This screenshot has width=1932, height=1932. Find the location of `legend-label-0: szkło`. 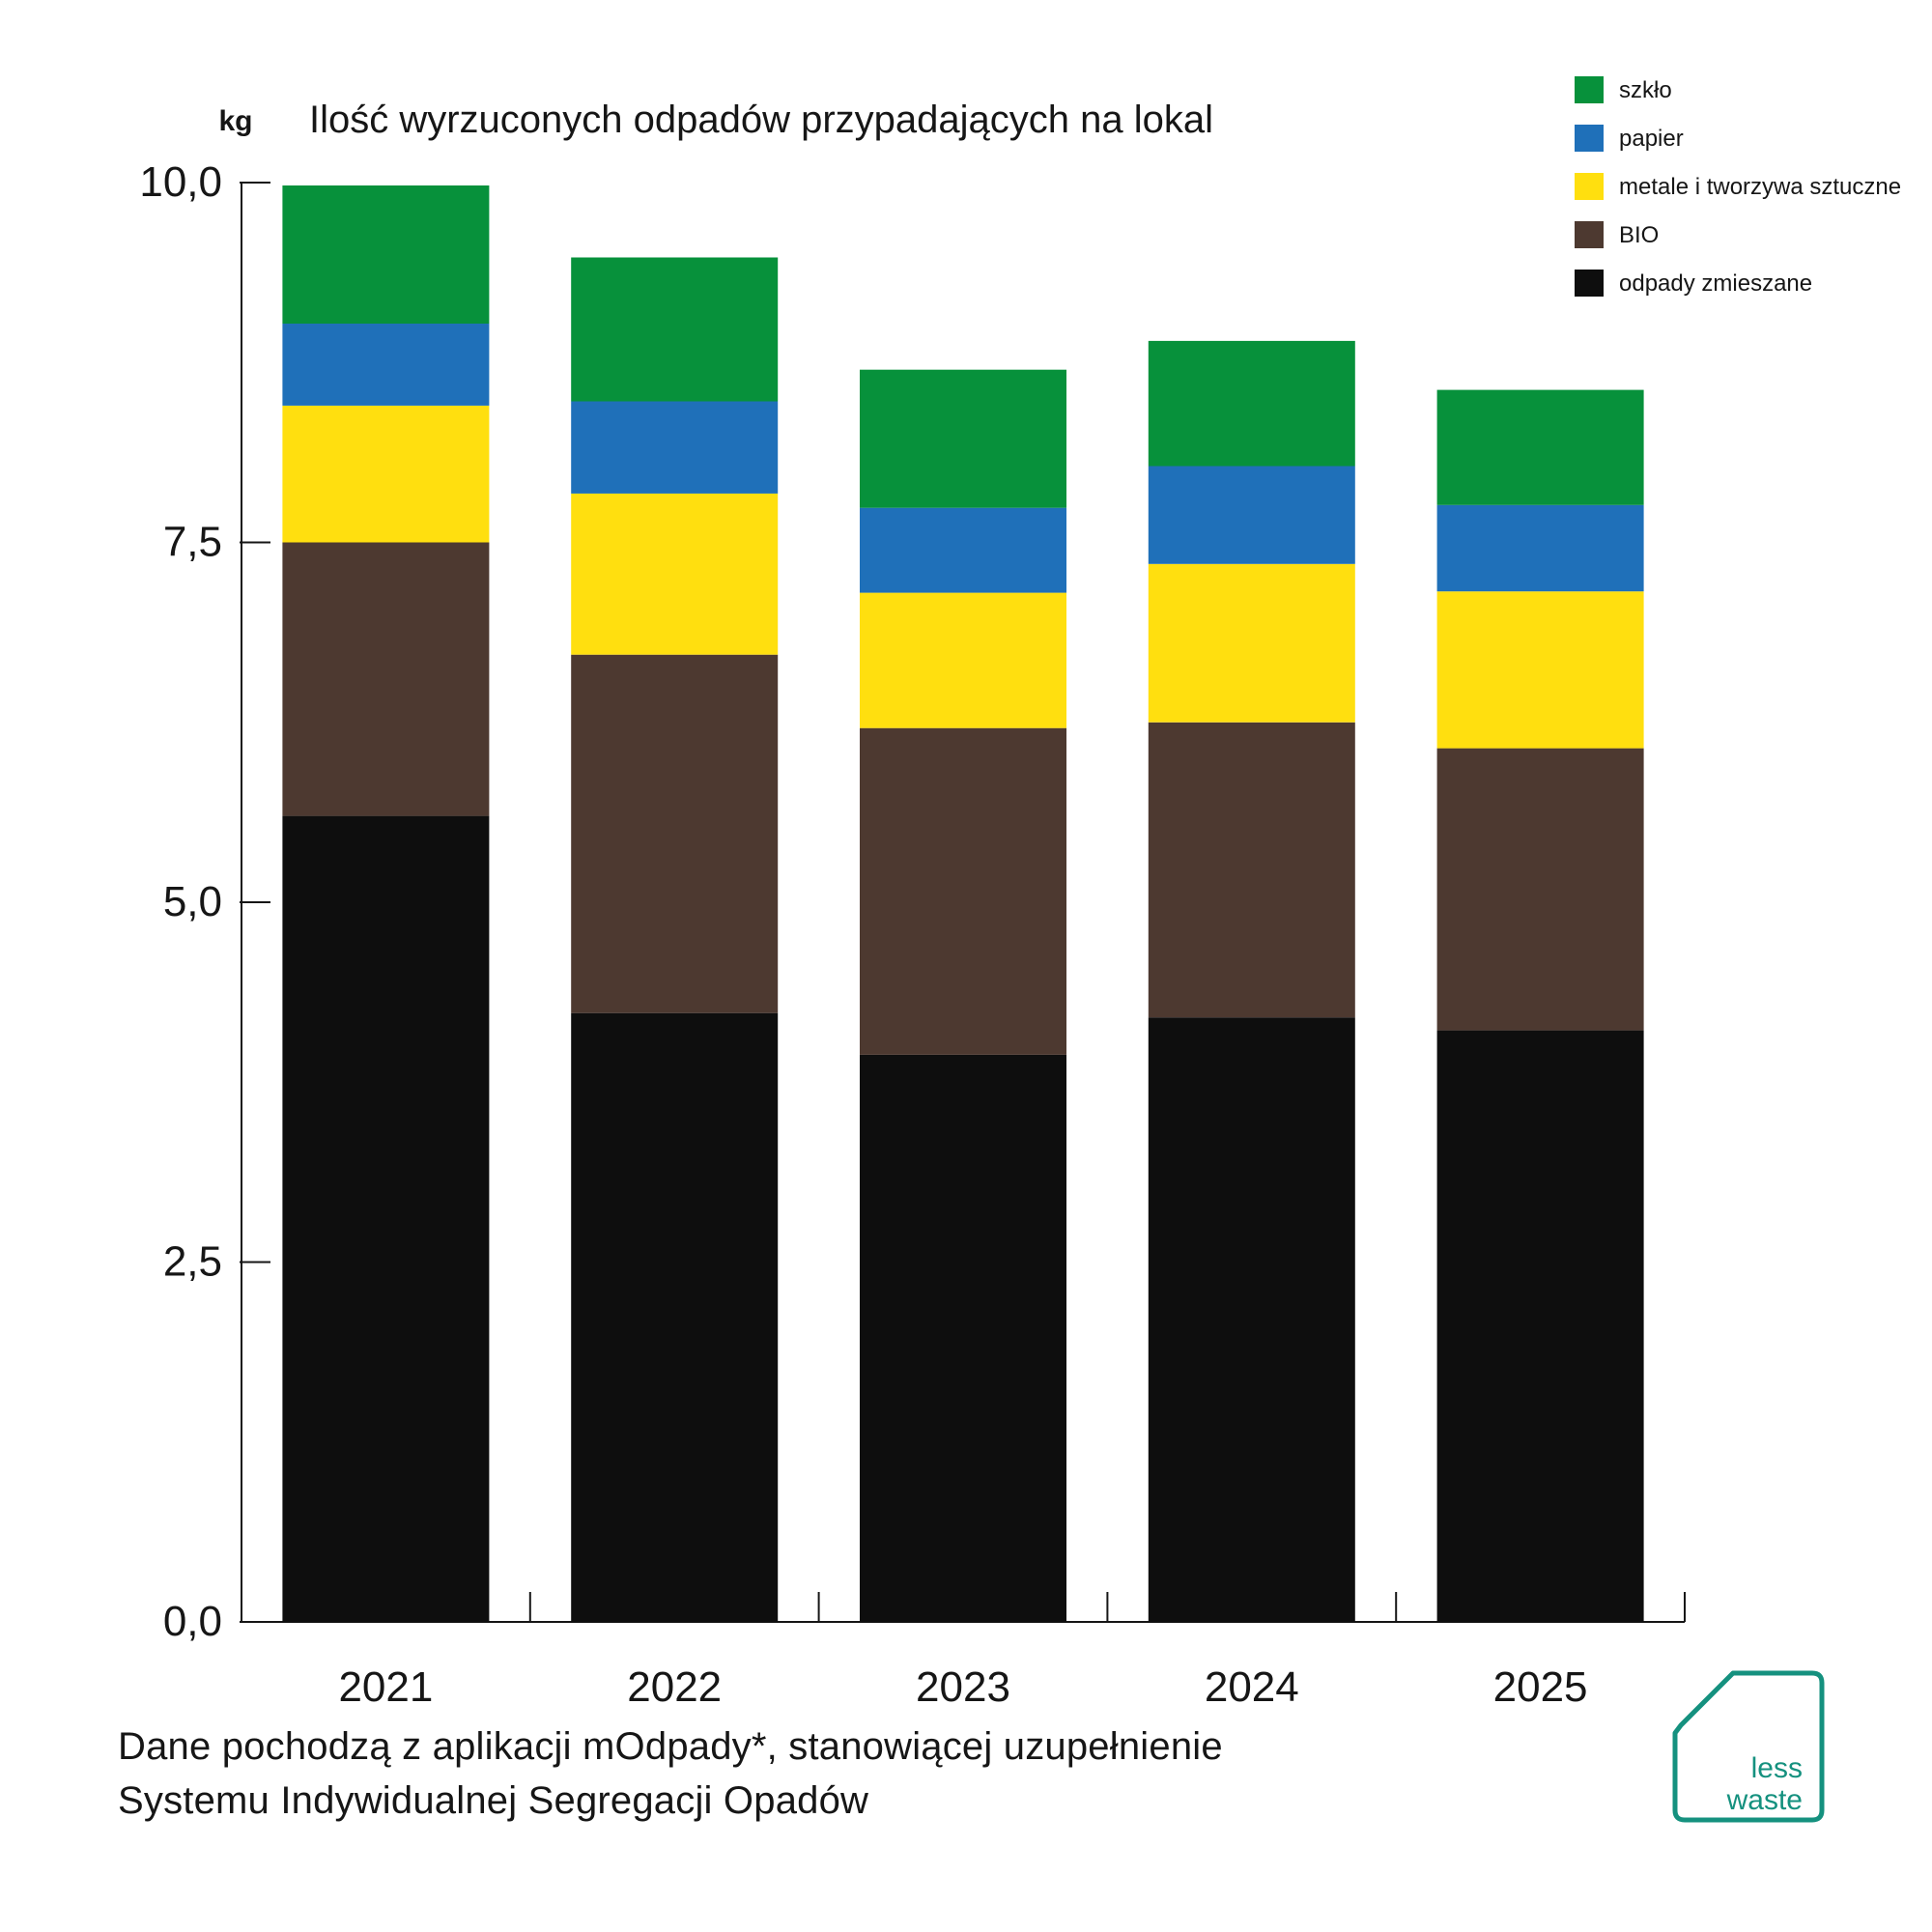

legend-label-0: szkło is located at coordinates (1645, 90).